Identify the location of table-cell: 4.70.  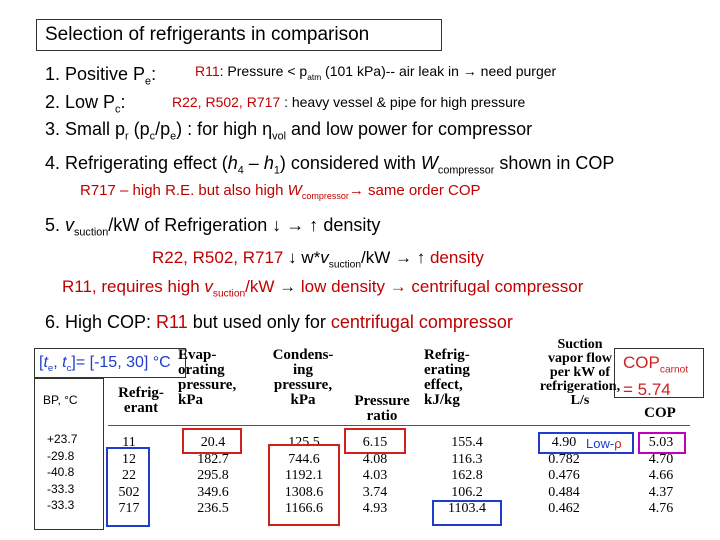
(661, 459).